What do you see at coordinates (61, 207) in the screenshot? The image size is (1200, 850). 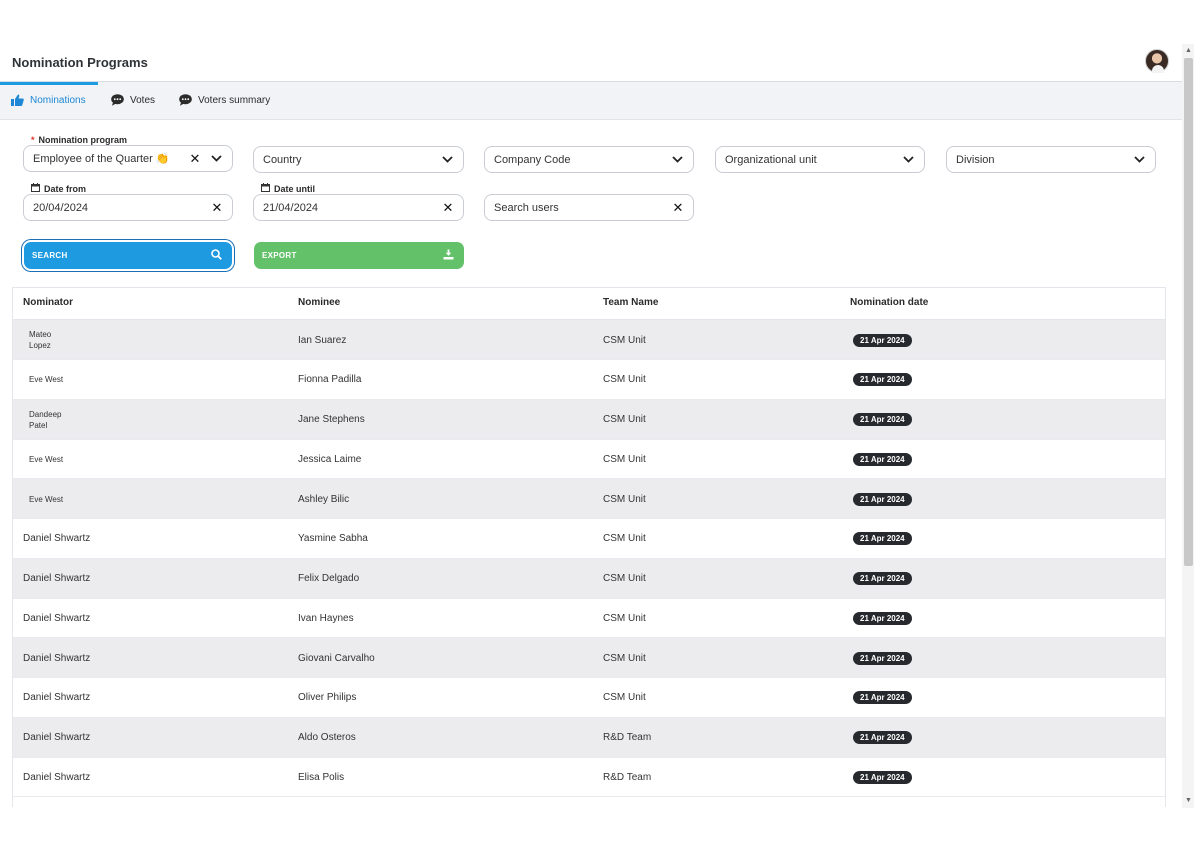 I see `date-from-value: 20/04/2024` at bounding box center [61, 207].